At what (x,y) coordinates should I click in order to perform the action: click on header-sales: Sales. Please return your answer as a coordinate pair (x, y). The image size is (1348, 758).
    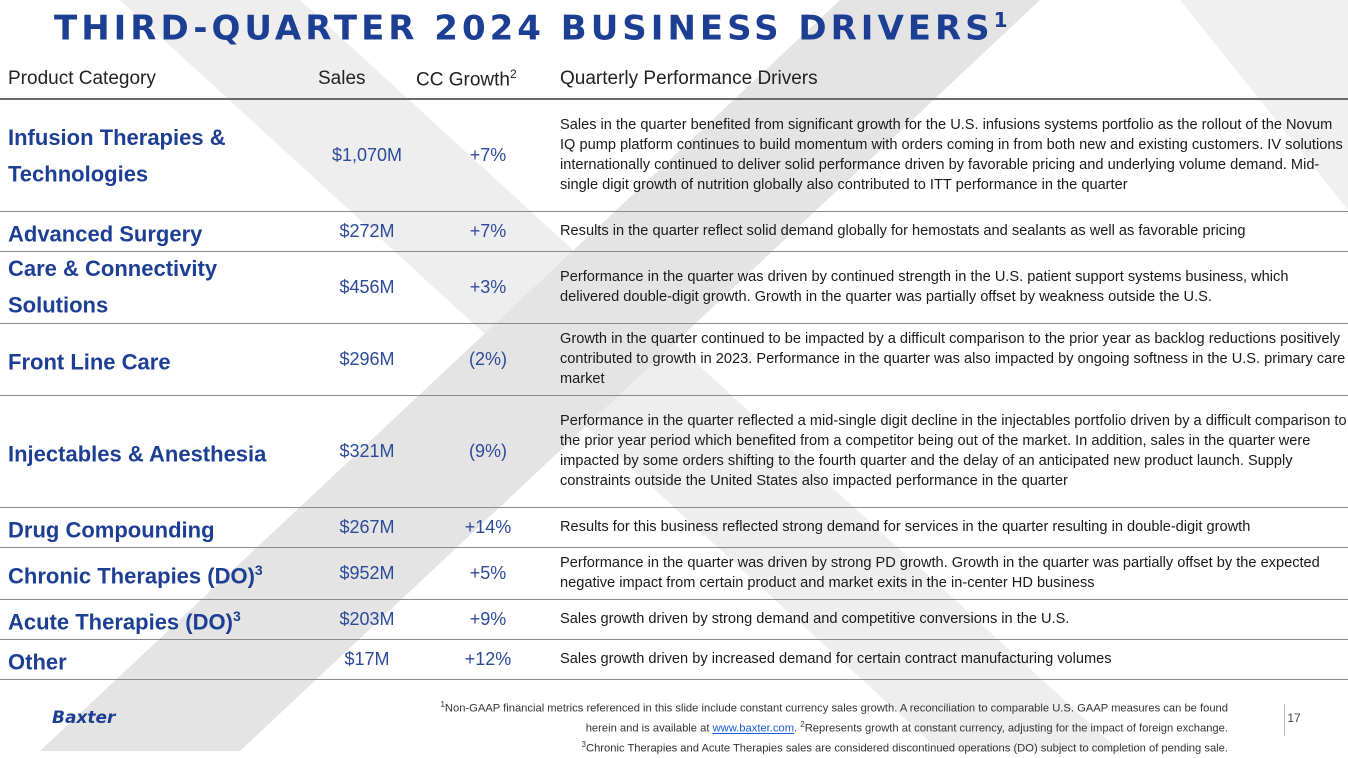
    Looking at the image, I should click on (367, 80).